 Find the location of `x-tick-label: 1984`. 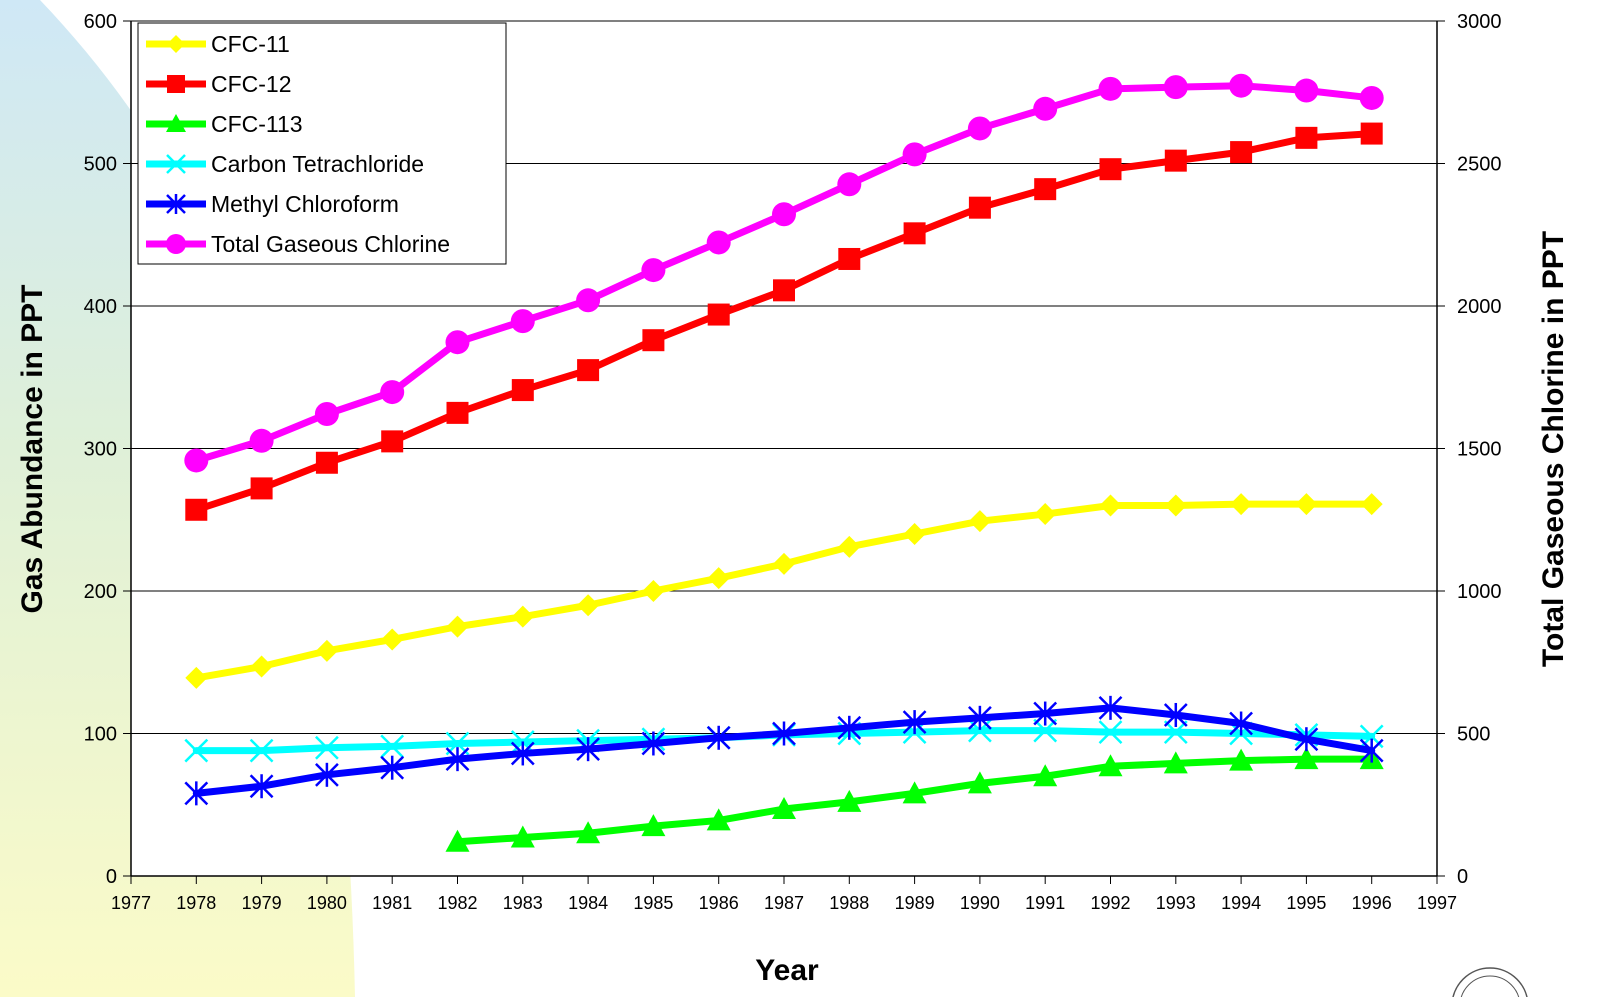

x-tick-label: 1984 is located at coordinates (588, 903).